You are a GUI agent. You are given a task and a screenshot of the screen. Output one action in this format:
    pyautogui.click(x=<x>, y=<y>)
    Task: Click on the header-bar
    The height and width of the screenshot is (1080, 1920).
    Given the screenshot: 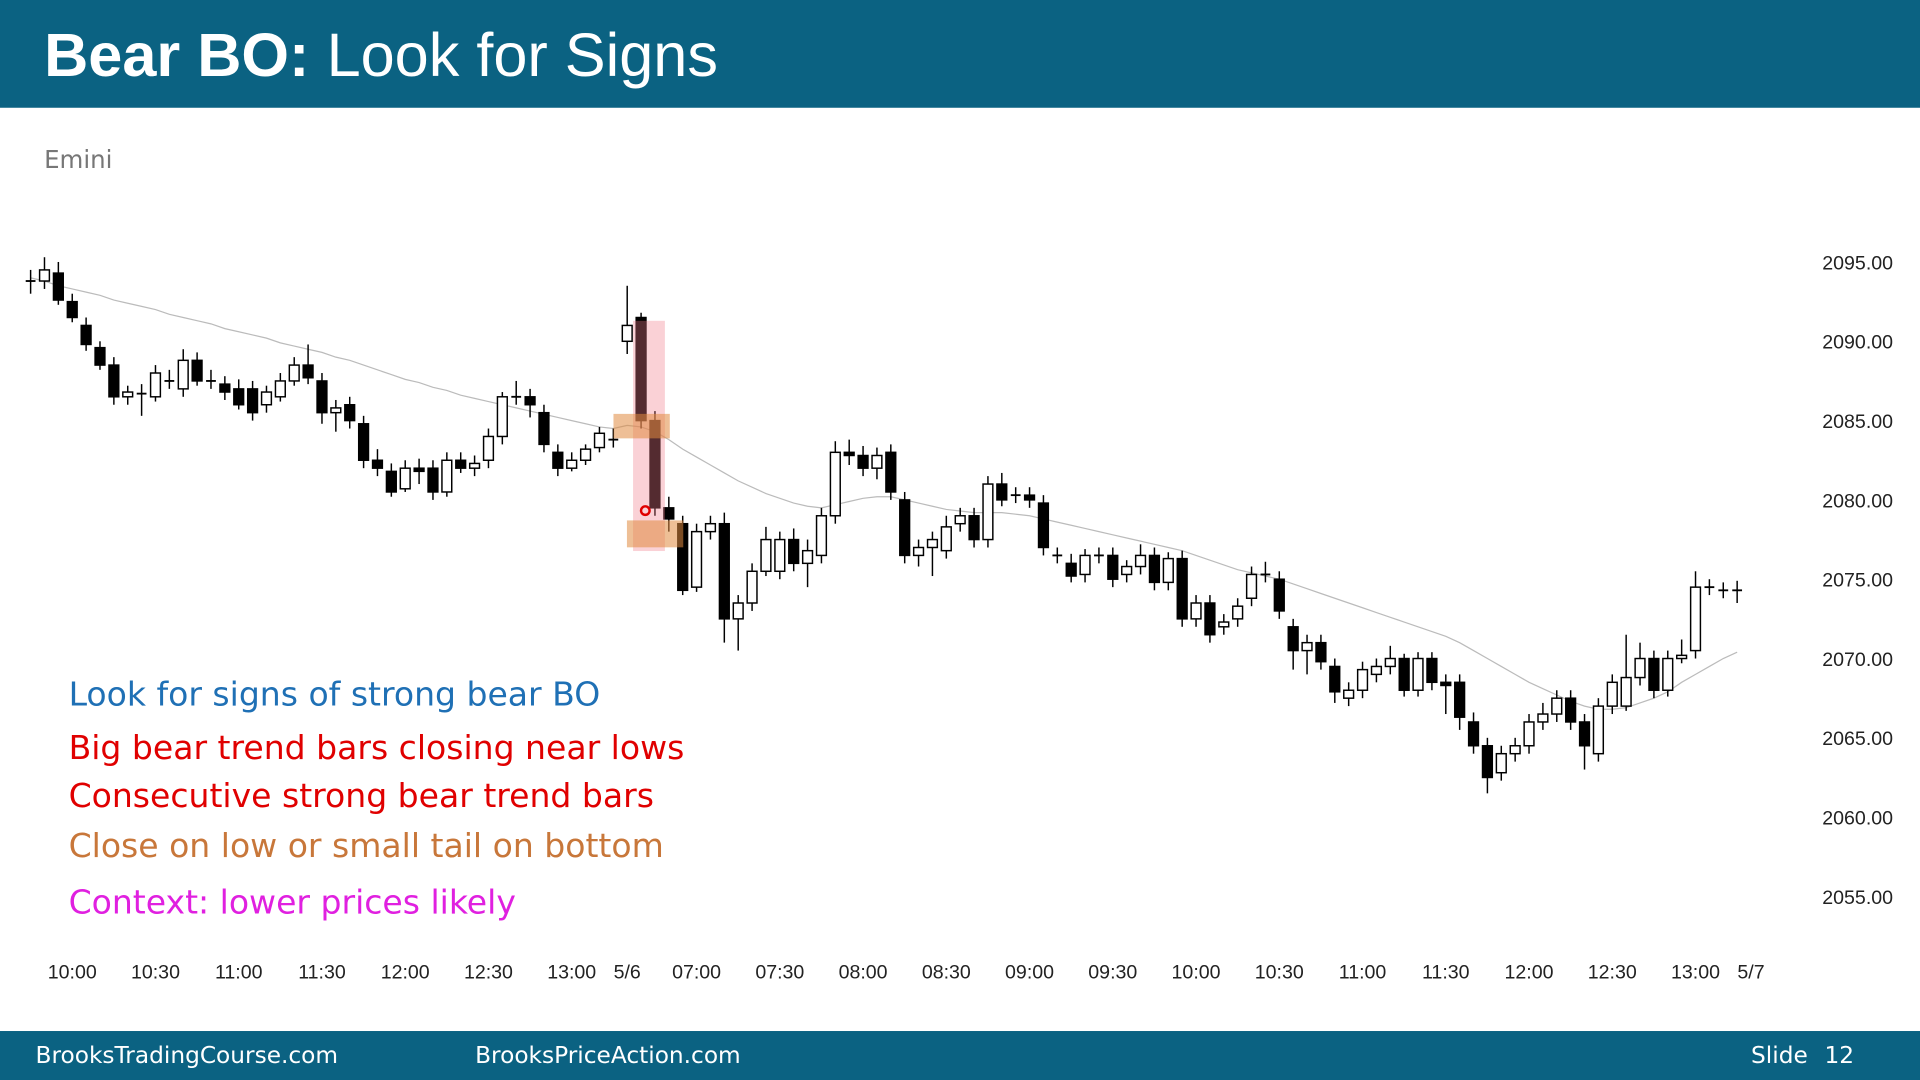 What is the action you would take?
    pyautogui.click(x=960, y=54)
    